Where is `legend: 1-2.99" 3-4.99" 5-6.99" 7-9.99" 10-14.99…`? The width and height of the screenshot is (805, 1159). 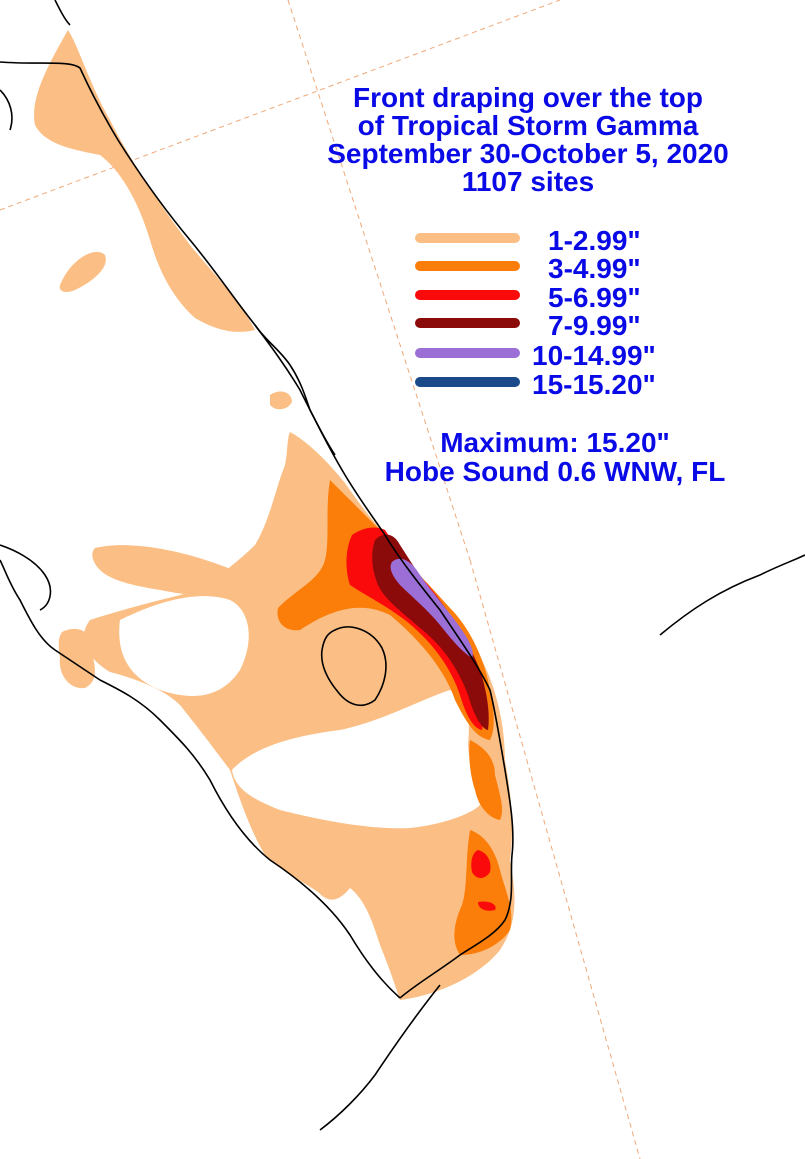
legend: 1-2.99" 3-4.99" 5-6.99" 7-9.99" 10-14.99… is located at coordinates (535, 312).